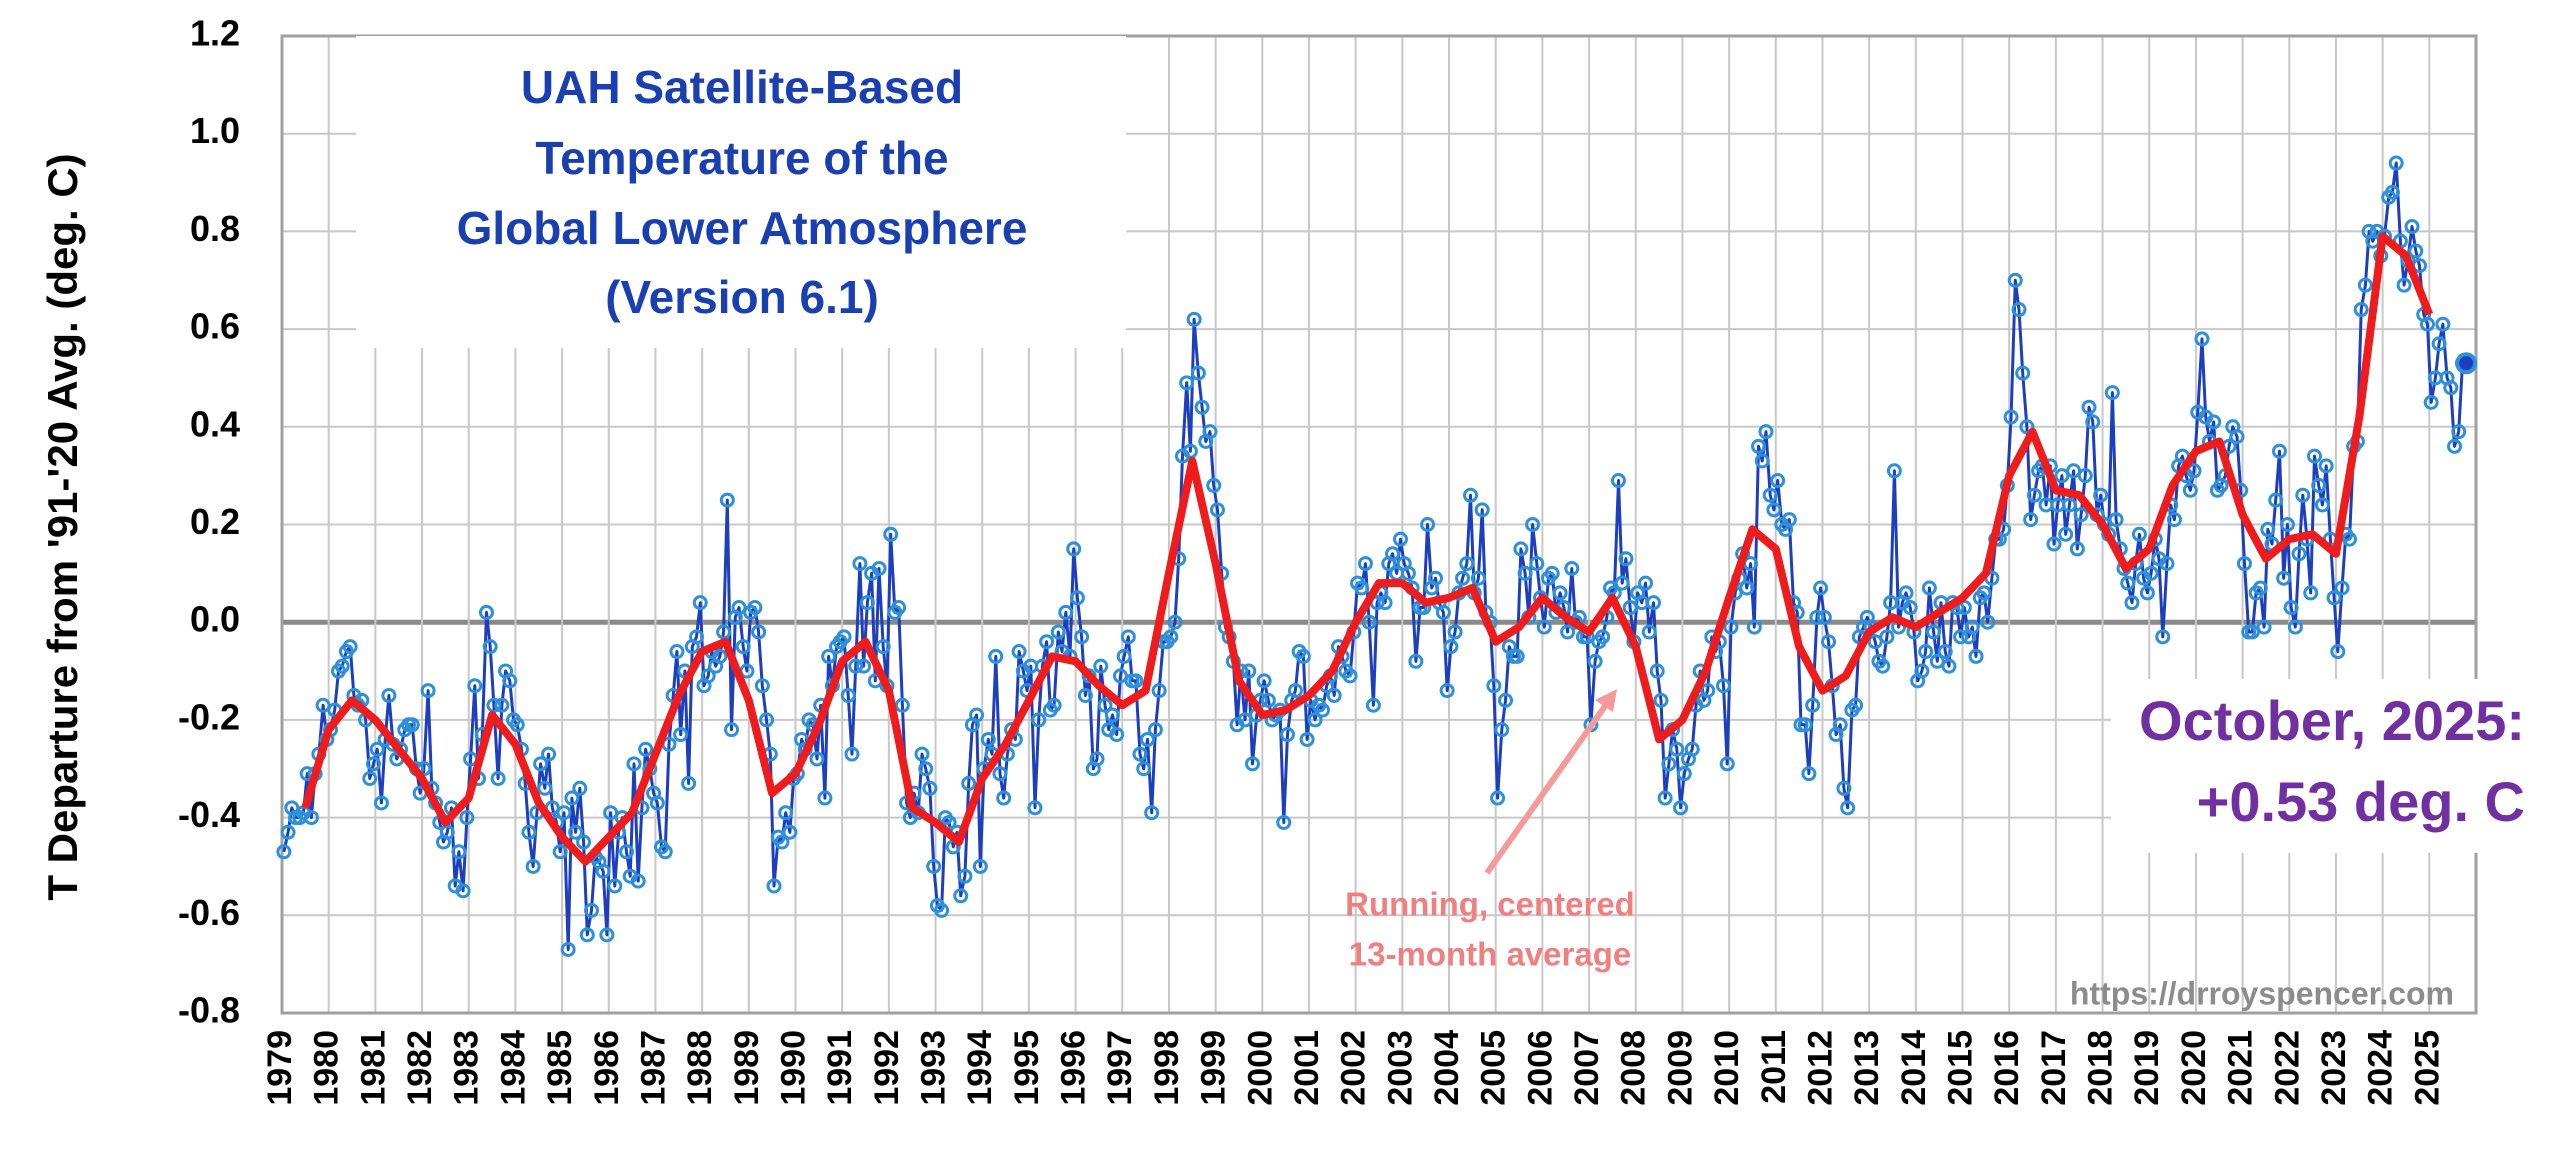 This screenshot has height=1152, width=2560. What do you see at coordinates (2332, 720) in the screenshot?
I see `callout: October, 2025:` at bounding box center [2332, 720].